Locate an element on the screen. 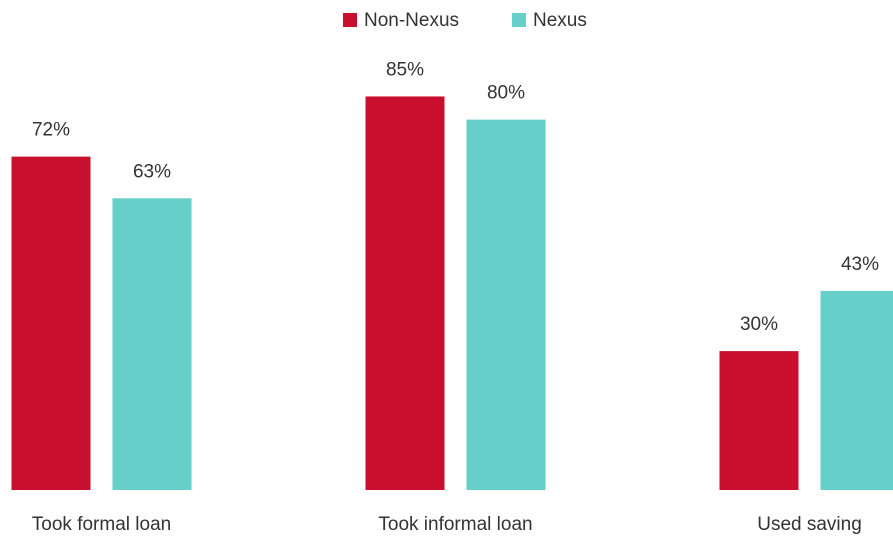  value-label: 72% is located at coordinates (51, 130).